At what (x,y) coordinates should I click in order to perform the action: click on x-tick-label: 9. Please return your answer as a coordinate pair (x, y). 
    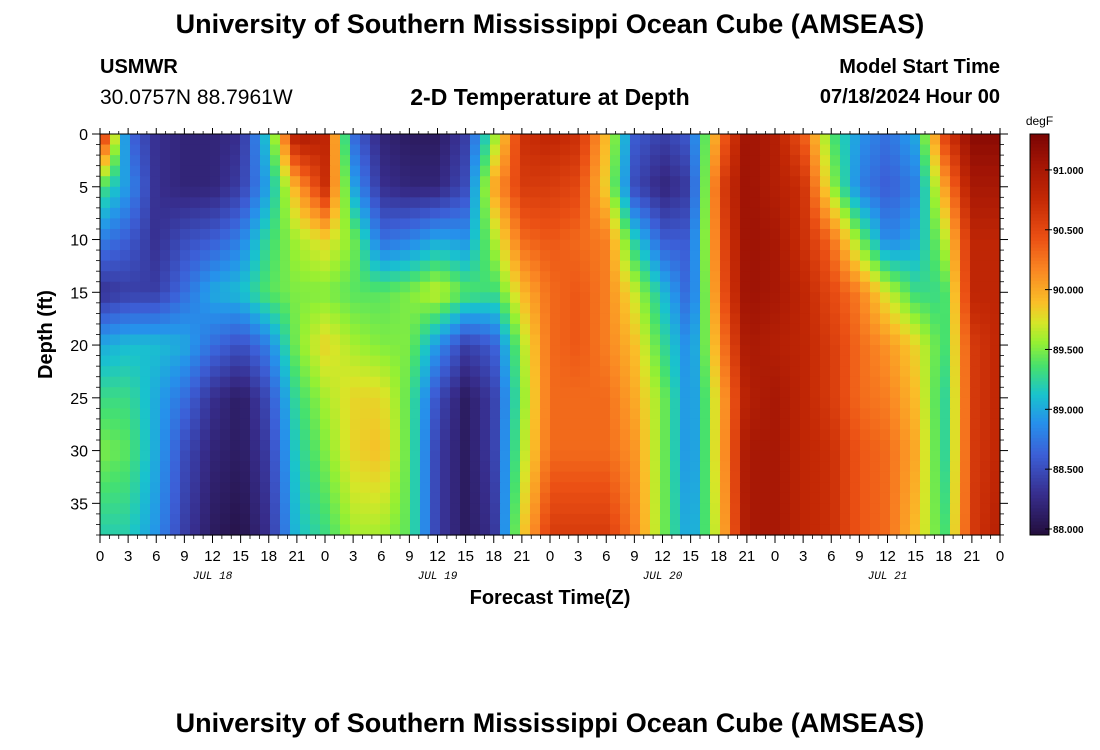
    Looking at the image, I should click on (859, 556).